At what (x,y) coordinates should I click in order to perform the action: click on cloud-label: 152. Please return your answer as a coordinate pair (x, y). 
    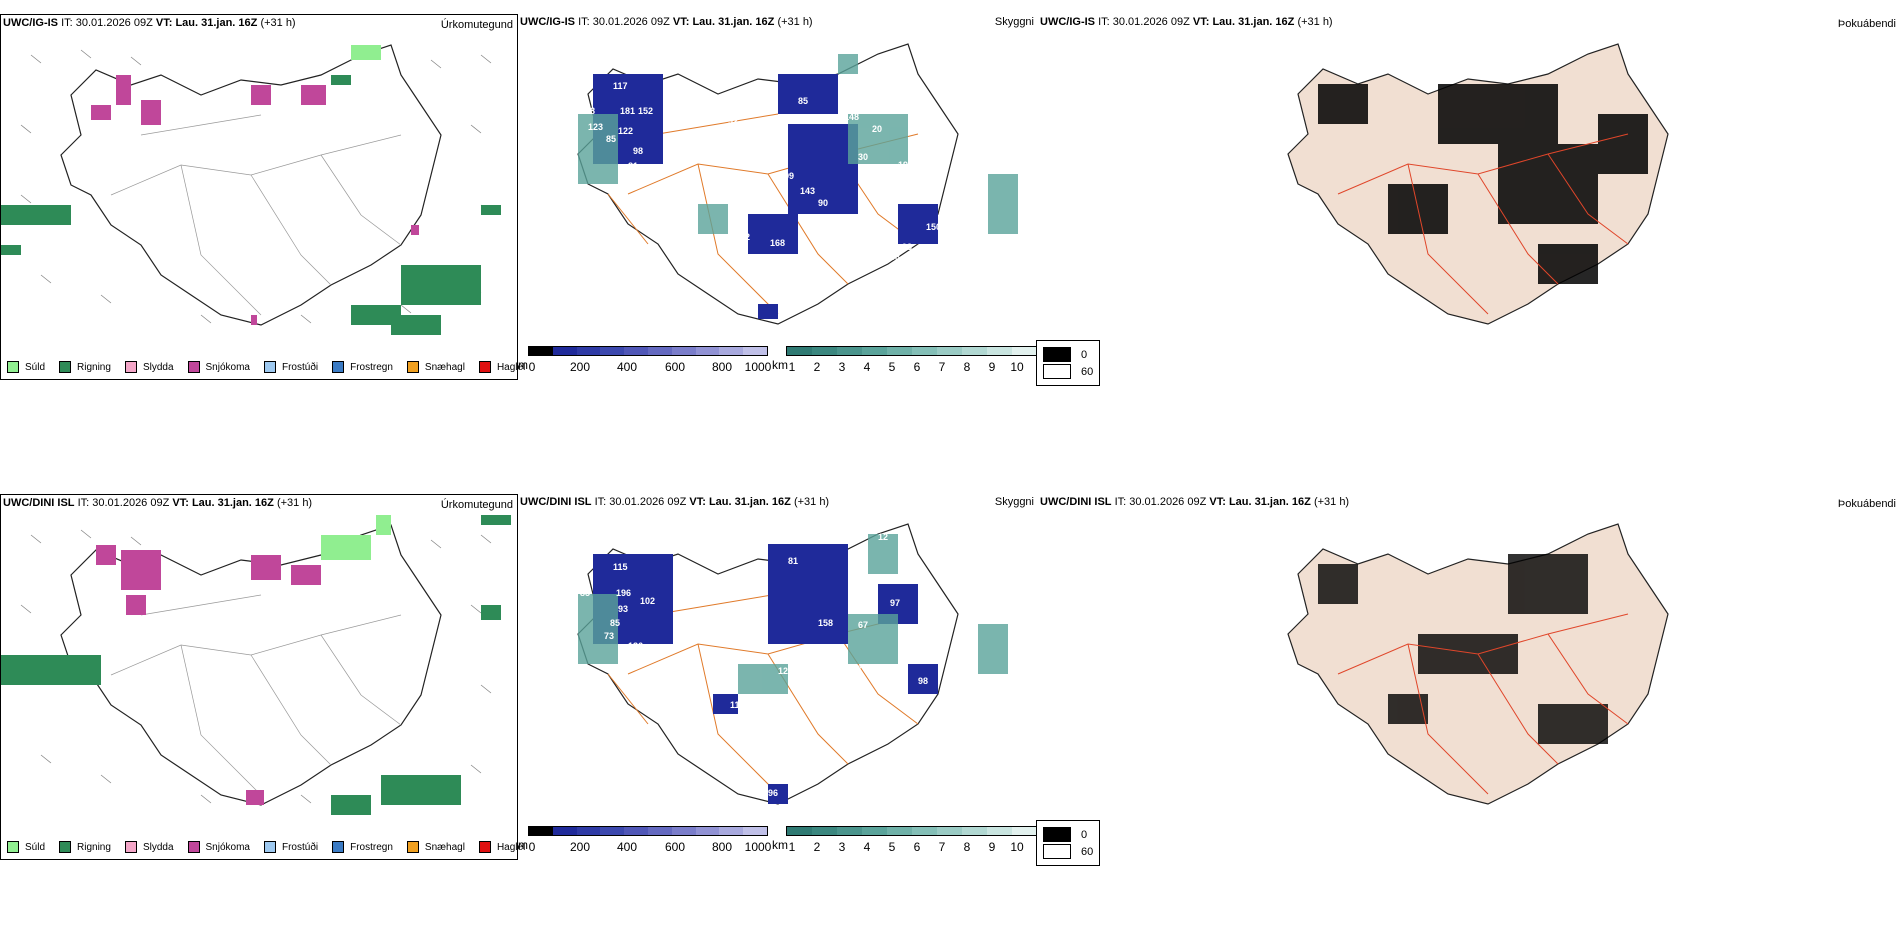
    Looking at the image, I should click on (645, 111).